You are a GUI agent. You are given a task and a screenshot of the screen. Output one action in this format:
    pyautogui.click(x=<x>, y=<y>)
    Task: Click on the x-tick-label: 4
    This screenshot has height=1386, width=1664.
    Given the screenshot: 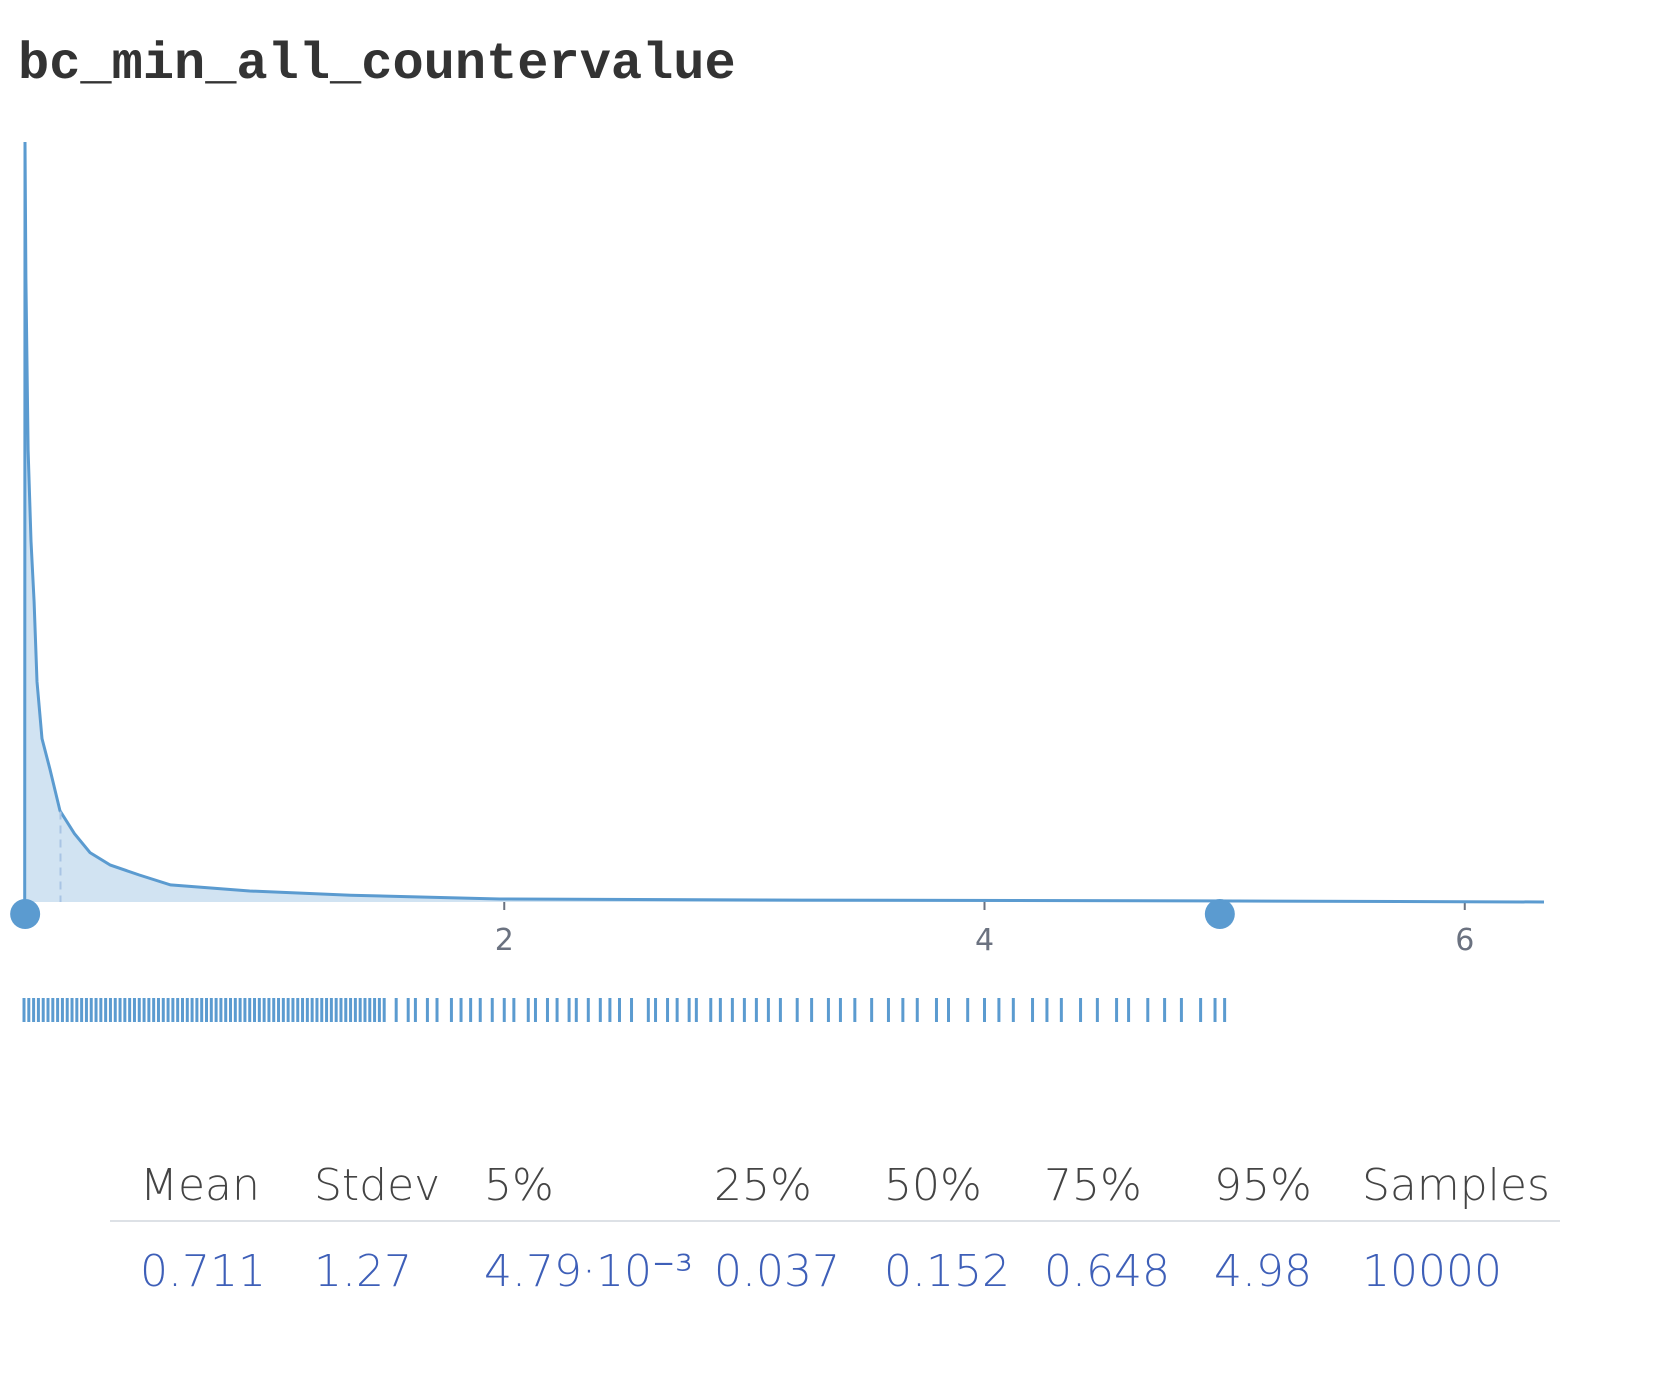 What is the action you would take?
    pyautogui.click(x=984, y=940)
    